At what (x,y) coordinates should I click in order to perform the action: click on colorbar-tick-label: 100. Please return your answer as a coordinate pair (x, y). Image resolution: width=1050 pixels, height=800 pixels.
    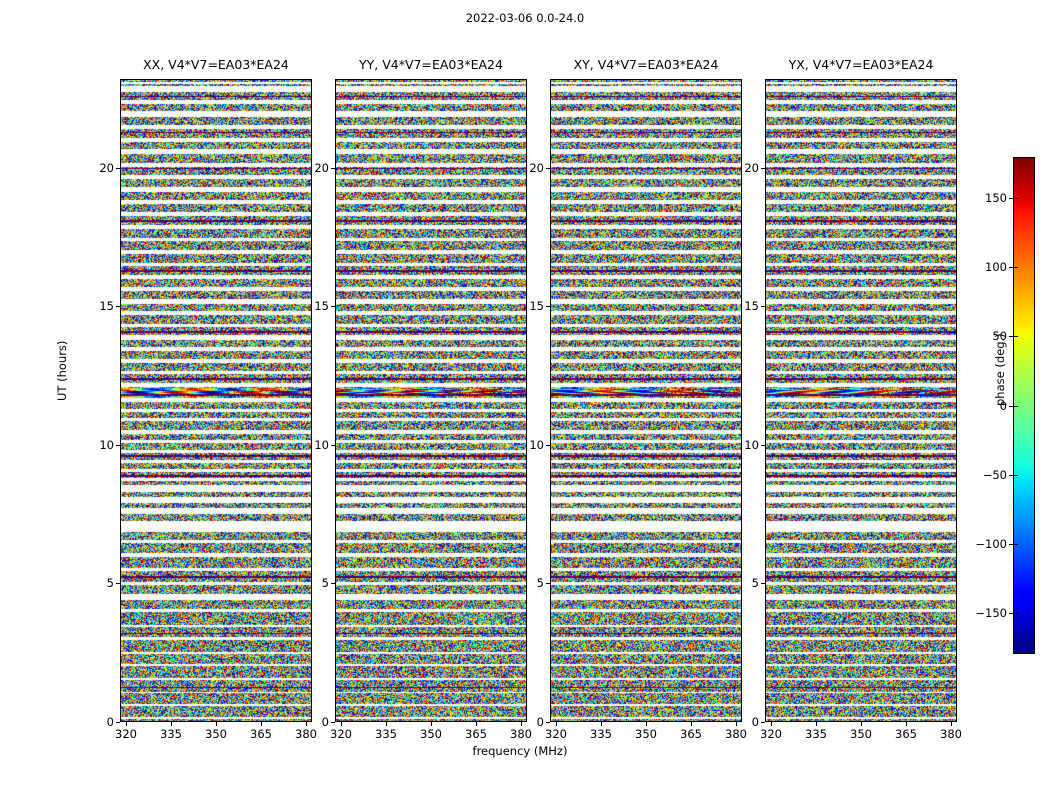
    Looking at the image, I should click on (996, 267).